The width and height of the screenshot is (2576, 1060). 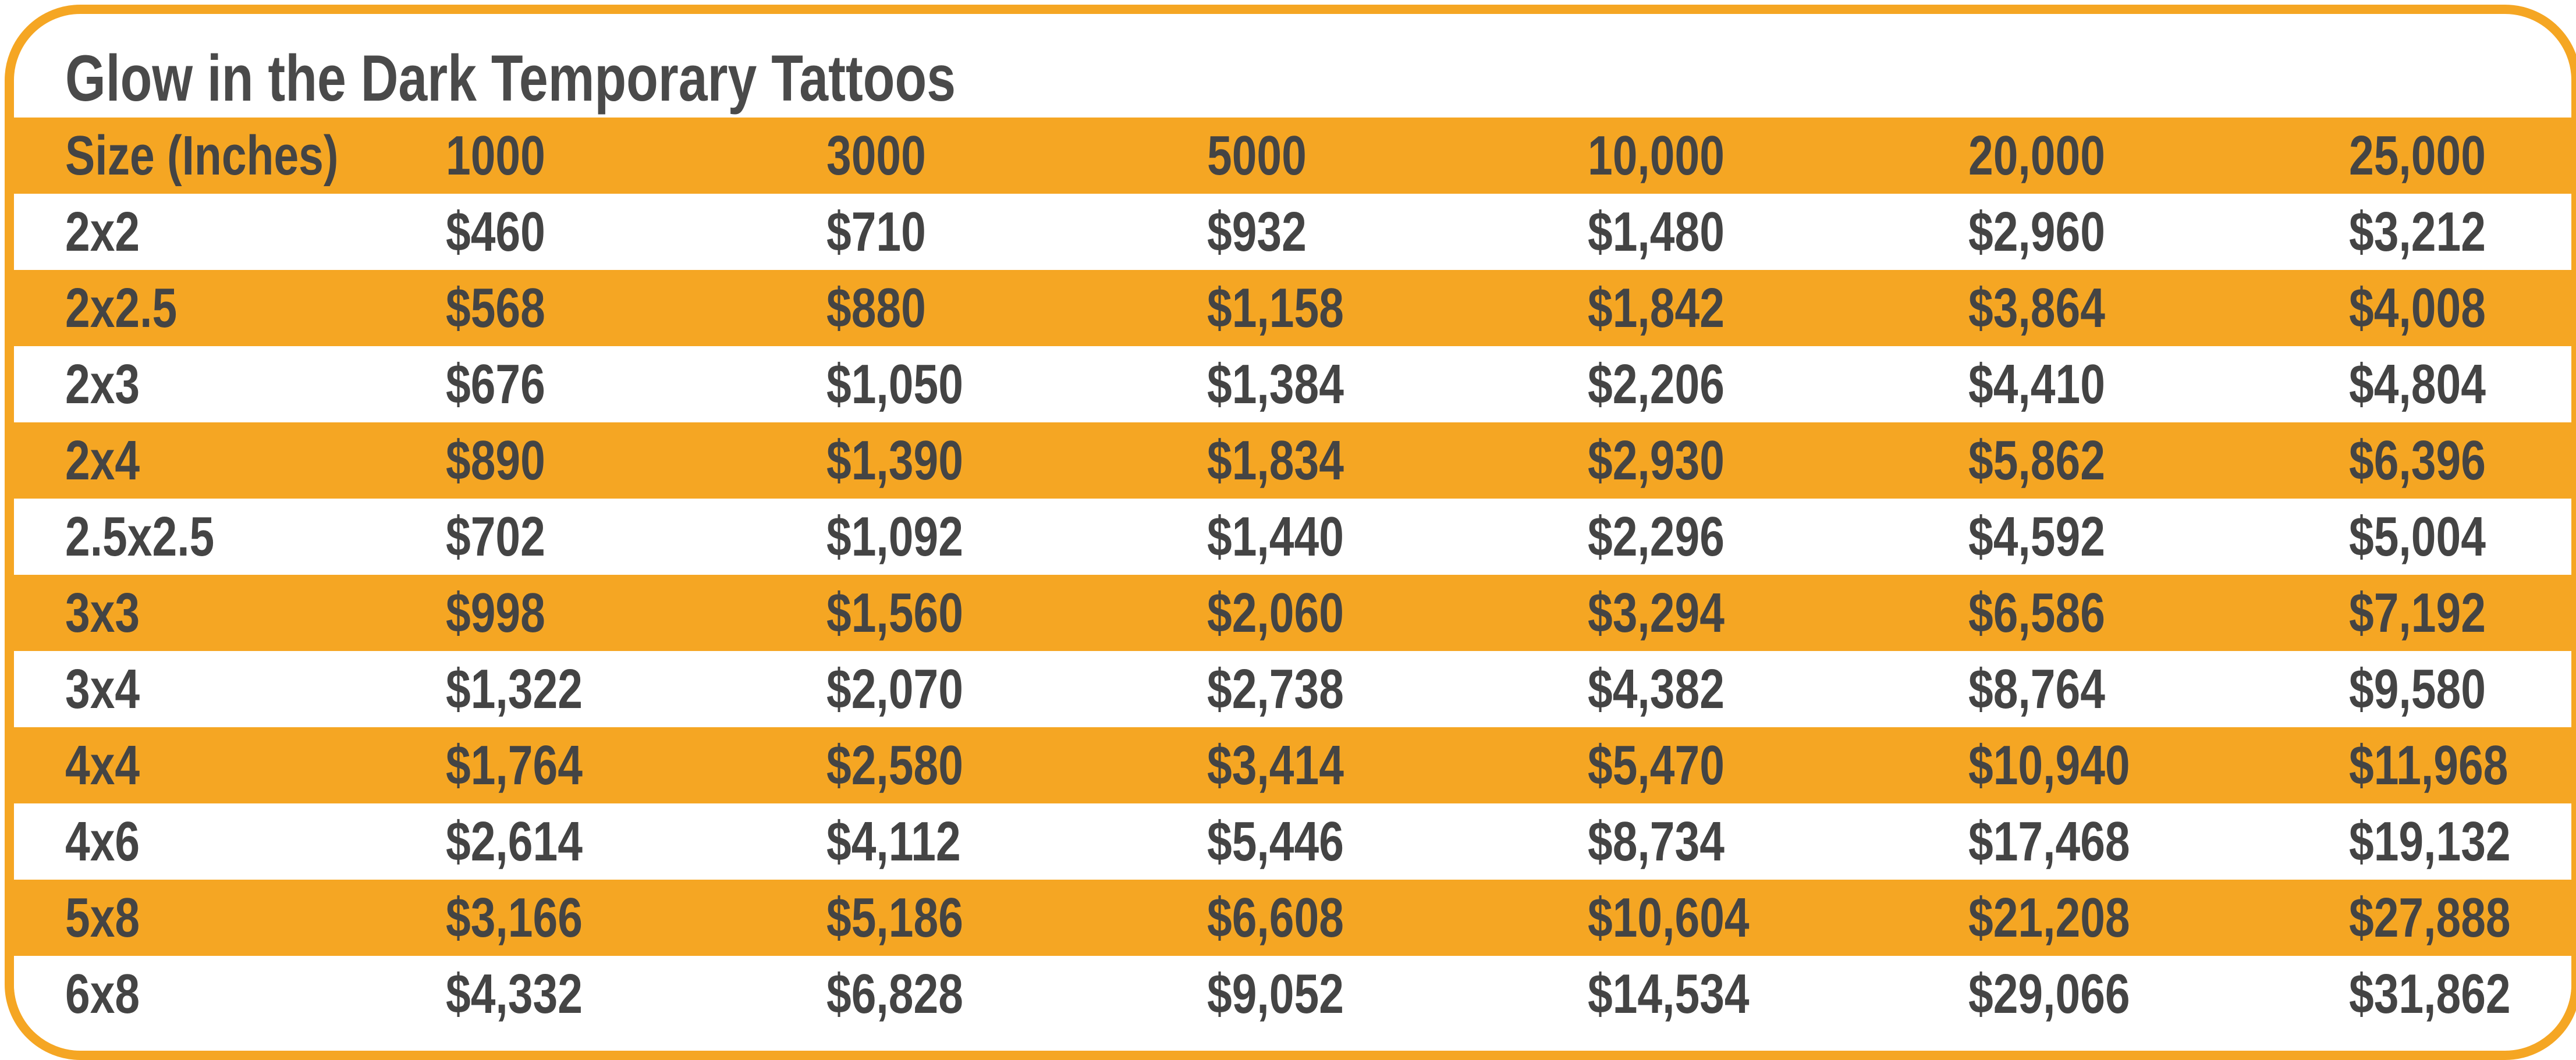 I want to click on price-cell: $27,888, so click(x=2430, y=918).